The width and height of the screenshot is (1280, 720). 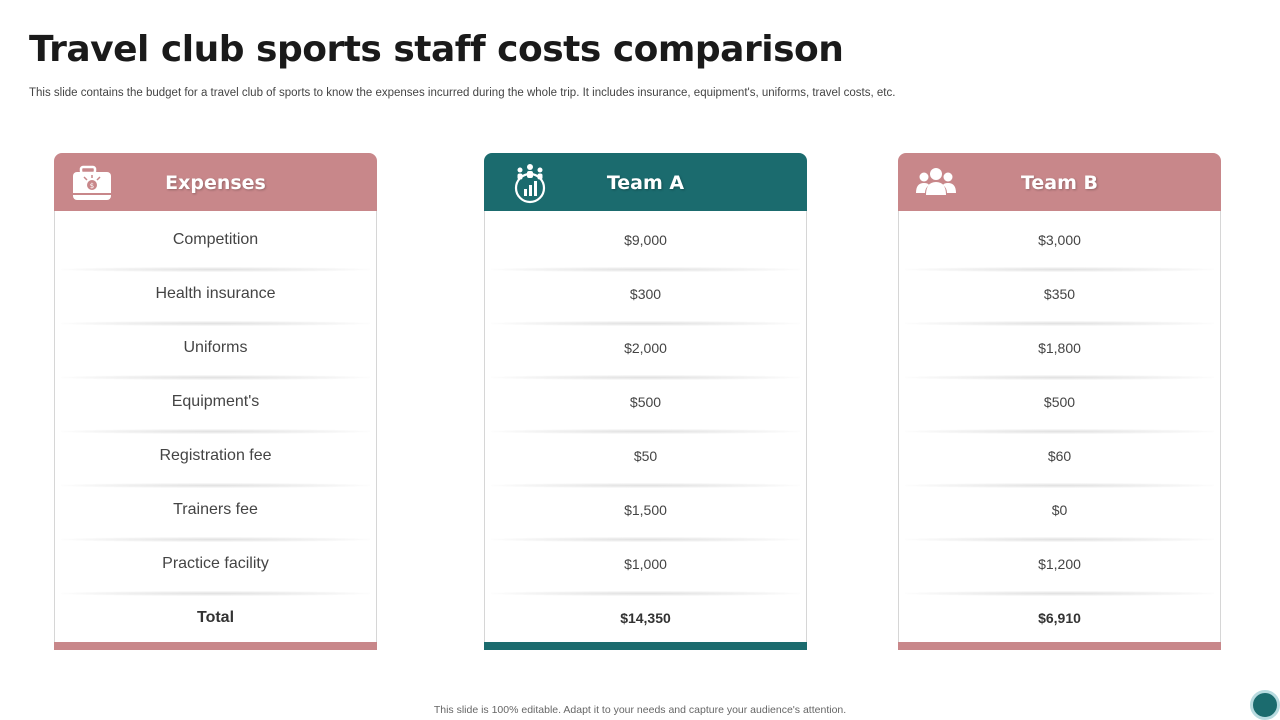 What do you see at coordinates (1059, 510) in the screenshot?
I see `table-cell: $0` at bounding box center [1059, 510].